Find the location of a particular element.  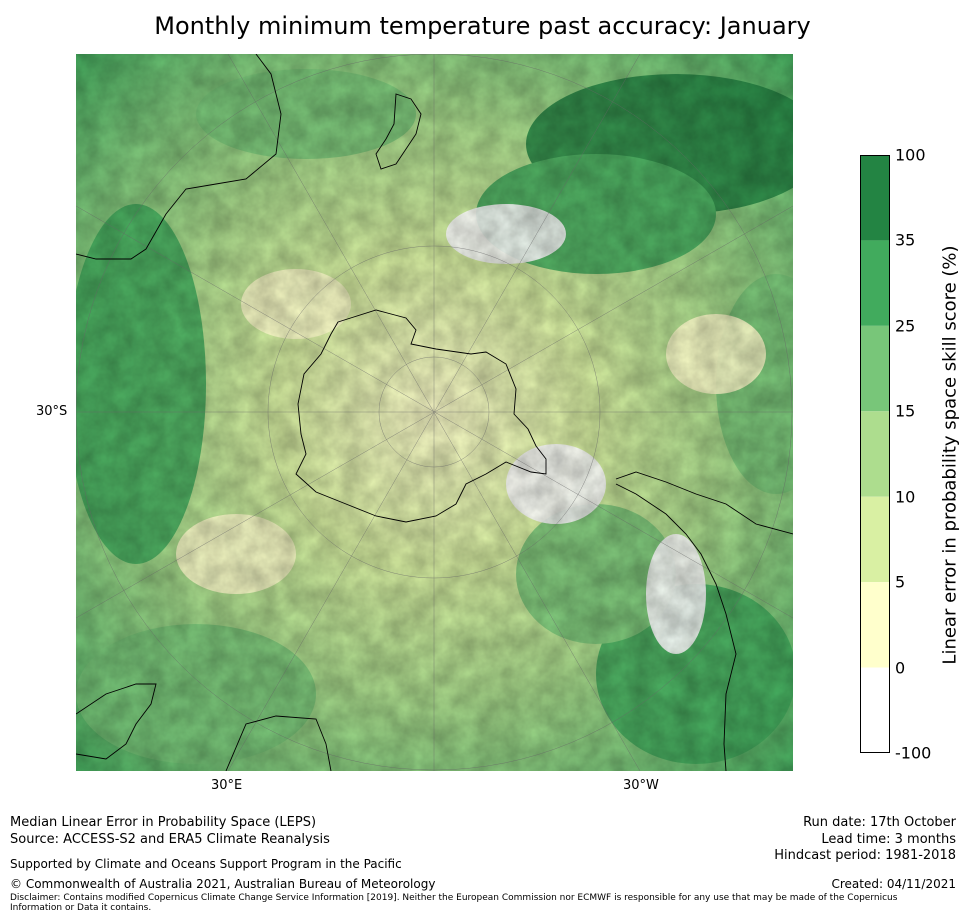

disclaimer-line-2: Information or Data it contains. is located at coordinates (81, 908).